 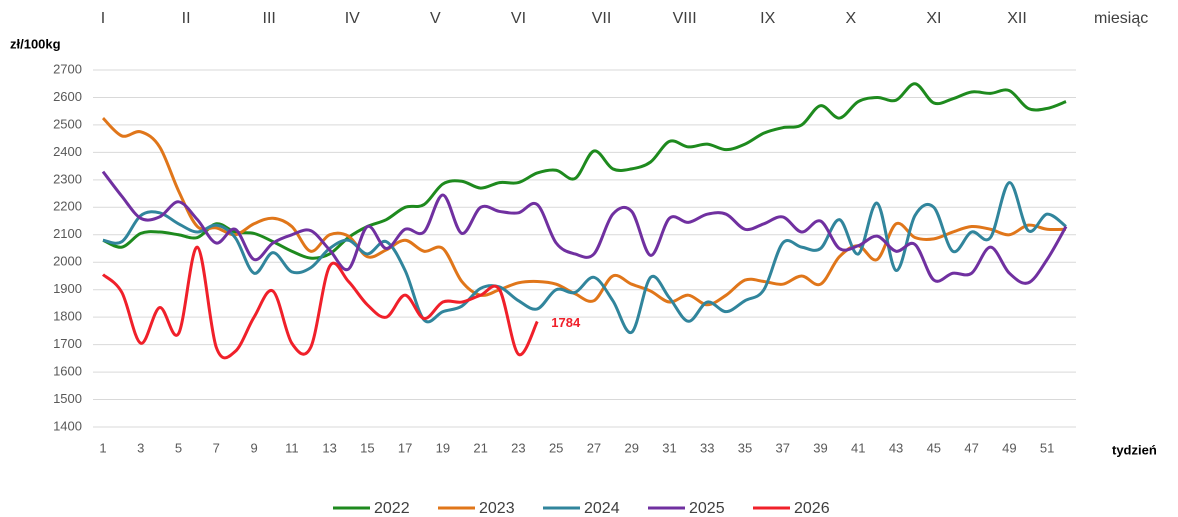 What do you see at coordinates (67, 316) in the screenshot?
I see `y-tick-label: 1800` at bounding box center [67, 316].